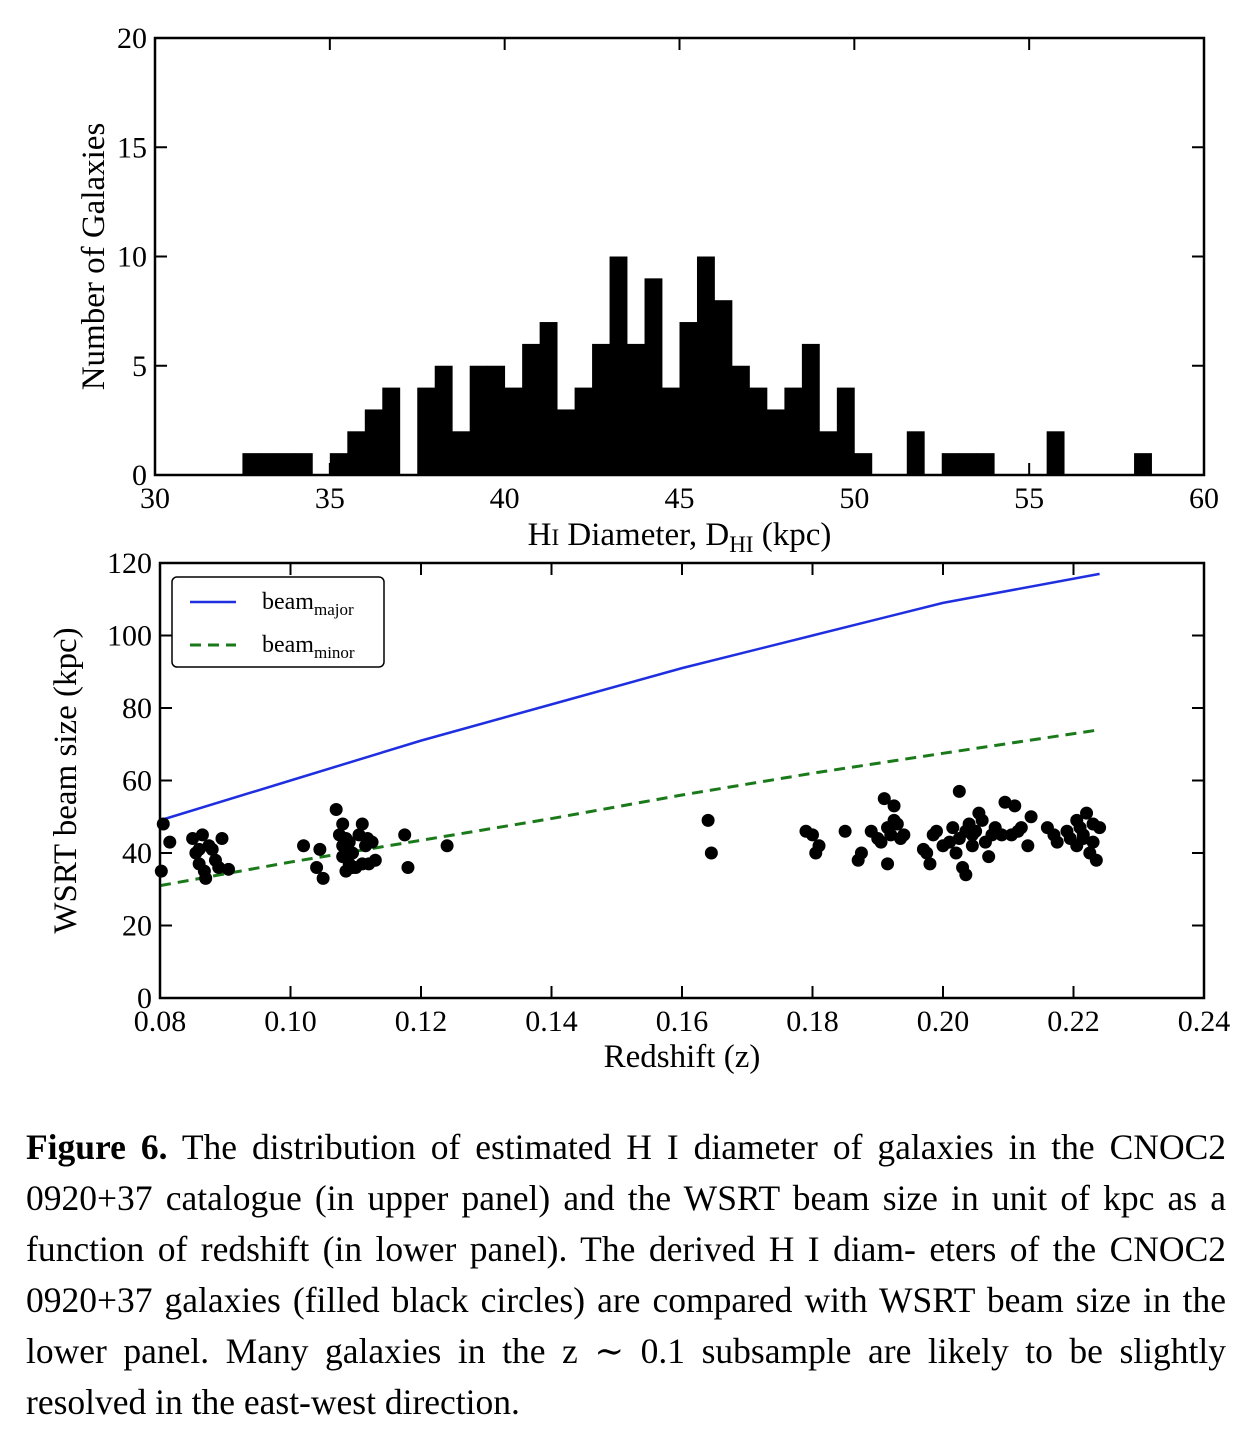 The width and height of the screenshot is (1252, 1430). I want to click on x-tick-label: 0.10, so click(290, 1021).